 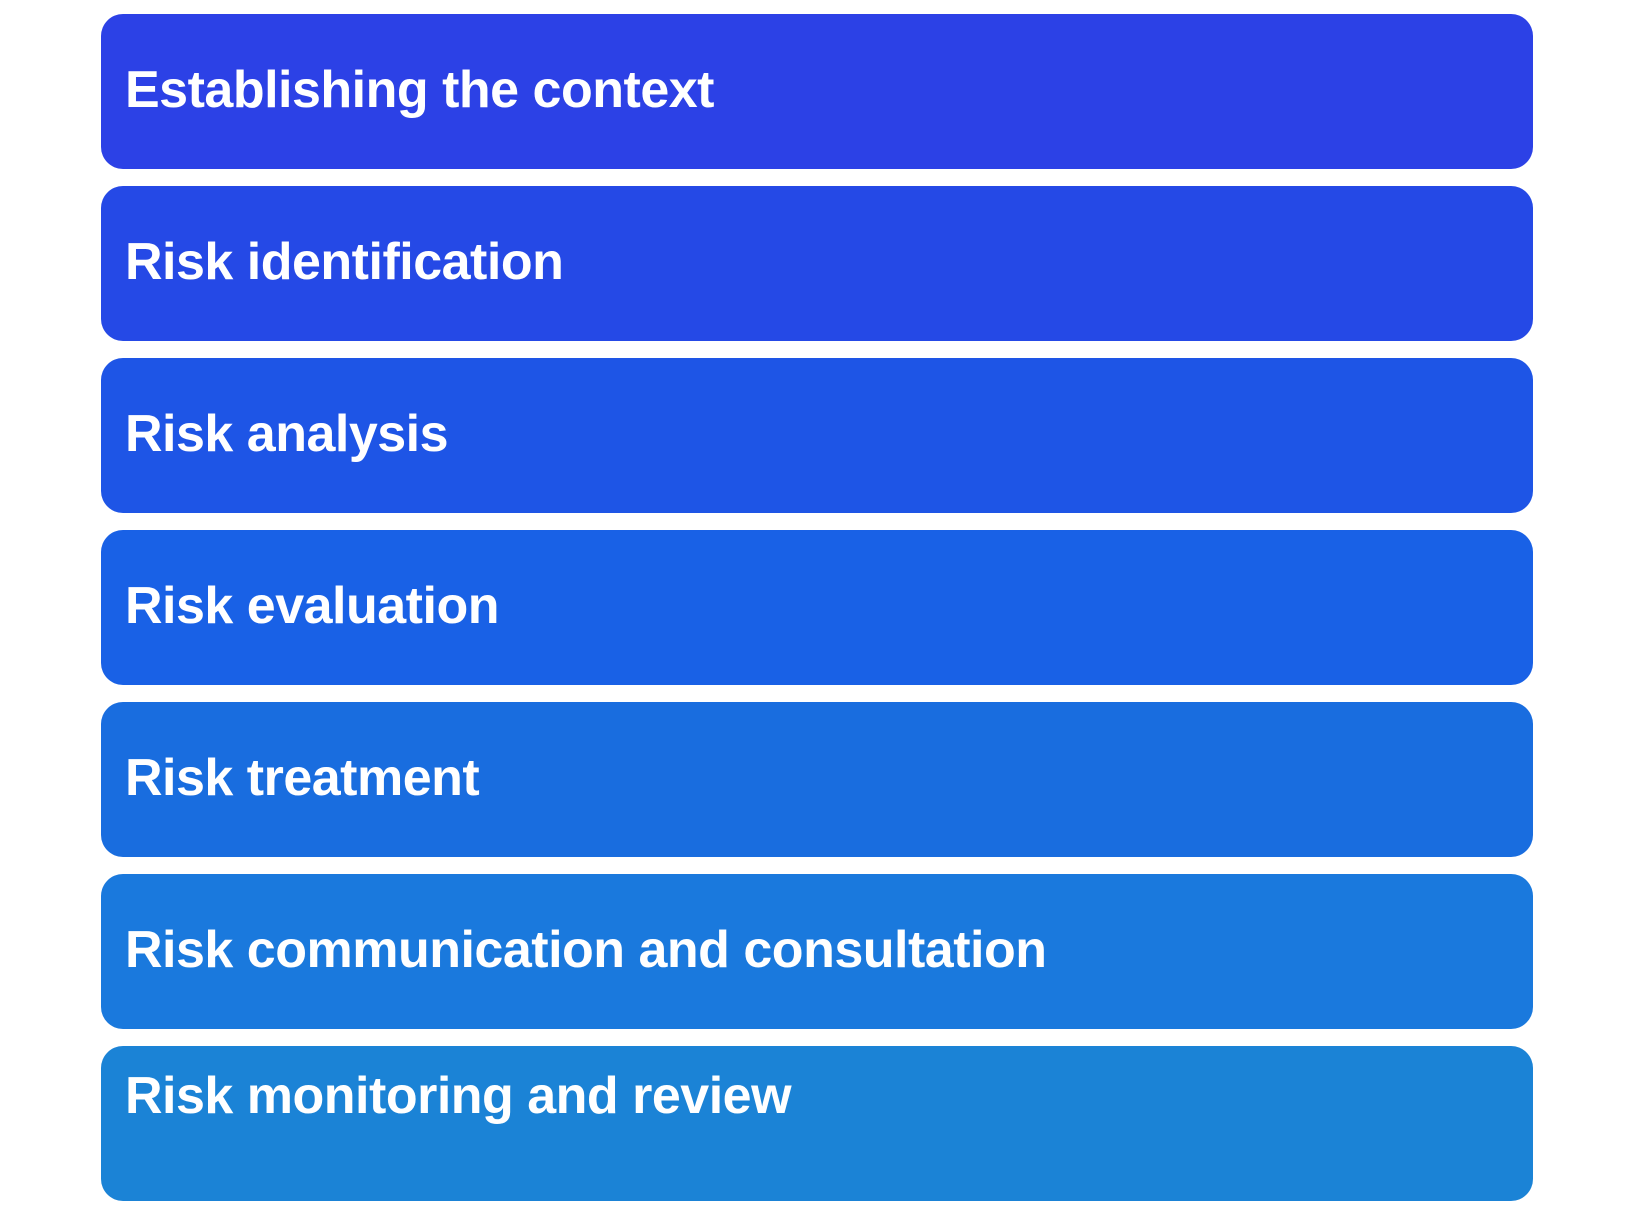 I want to click on step-establishing-the-context: Establishing the context, so click(x=817, y=91).